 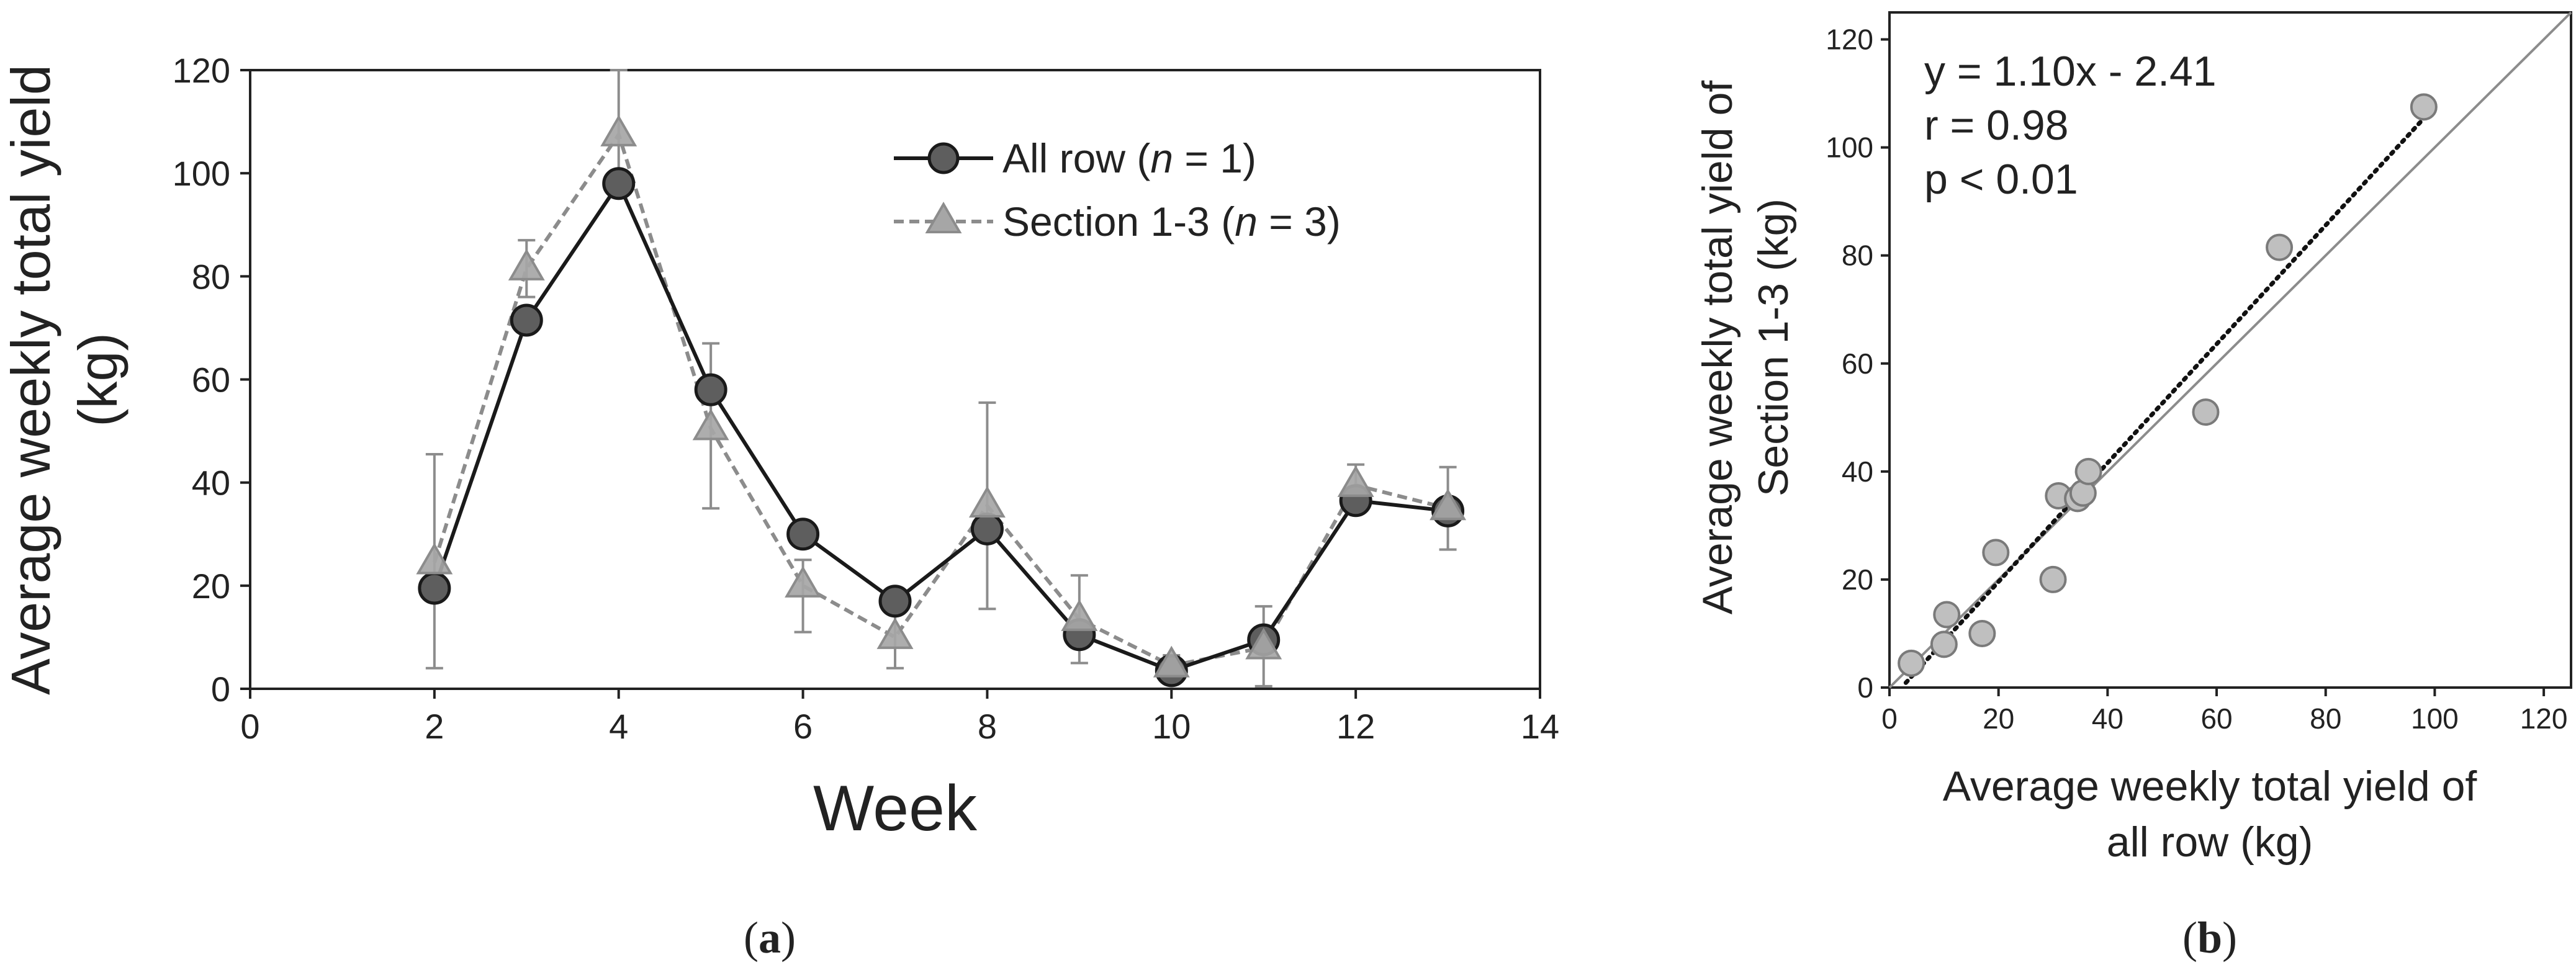 What do you see at coordinates (220, 689) in the screenshot?
I see `y-tick-label-0: 0` at bounding box center [220, 689].